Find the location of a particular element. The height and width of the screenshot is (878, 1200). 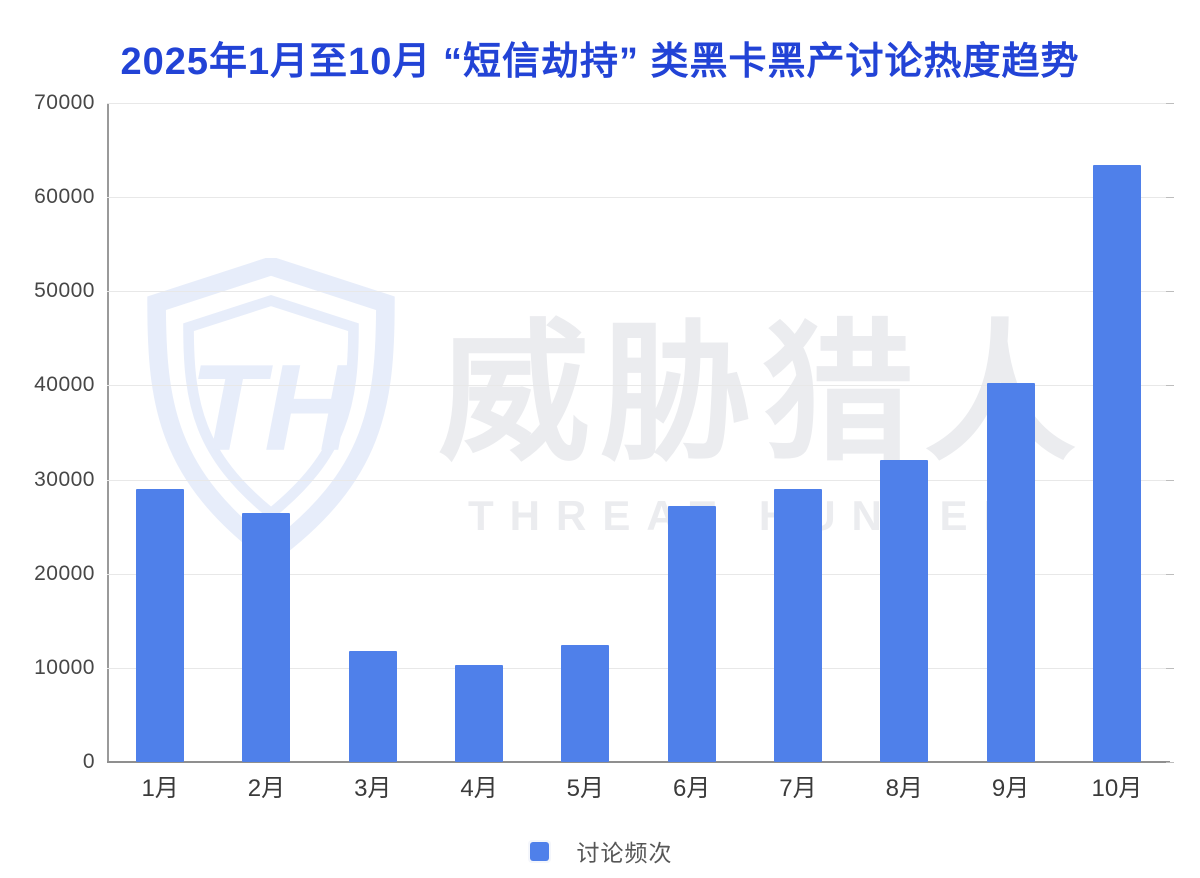

x-axis-tick-label-7月: 7月 is located at coordinates (798, 788).